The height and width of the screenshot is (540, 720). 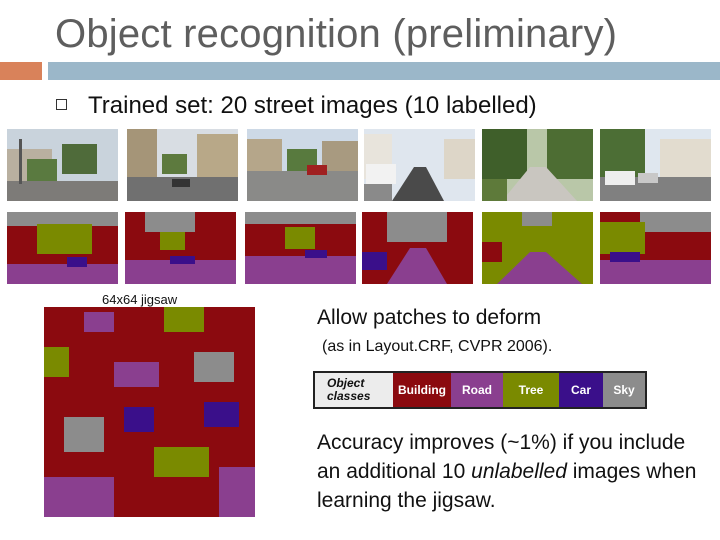 I want to click on legend-item-tree: Tree, so click(x=531, y=390).